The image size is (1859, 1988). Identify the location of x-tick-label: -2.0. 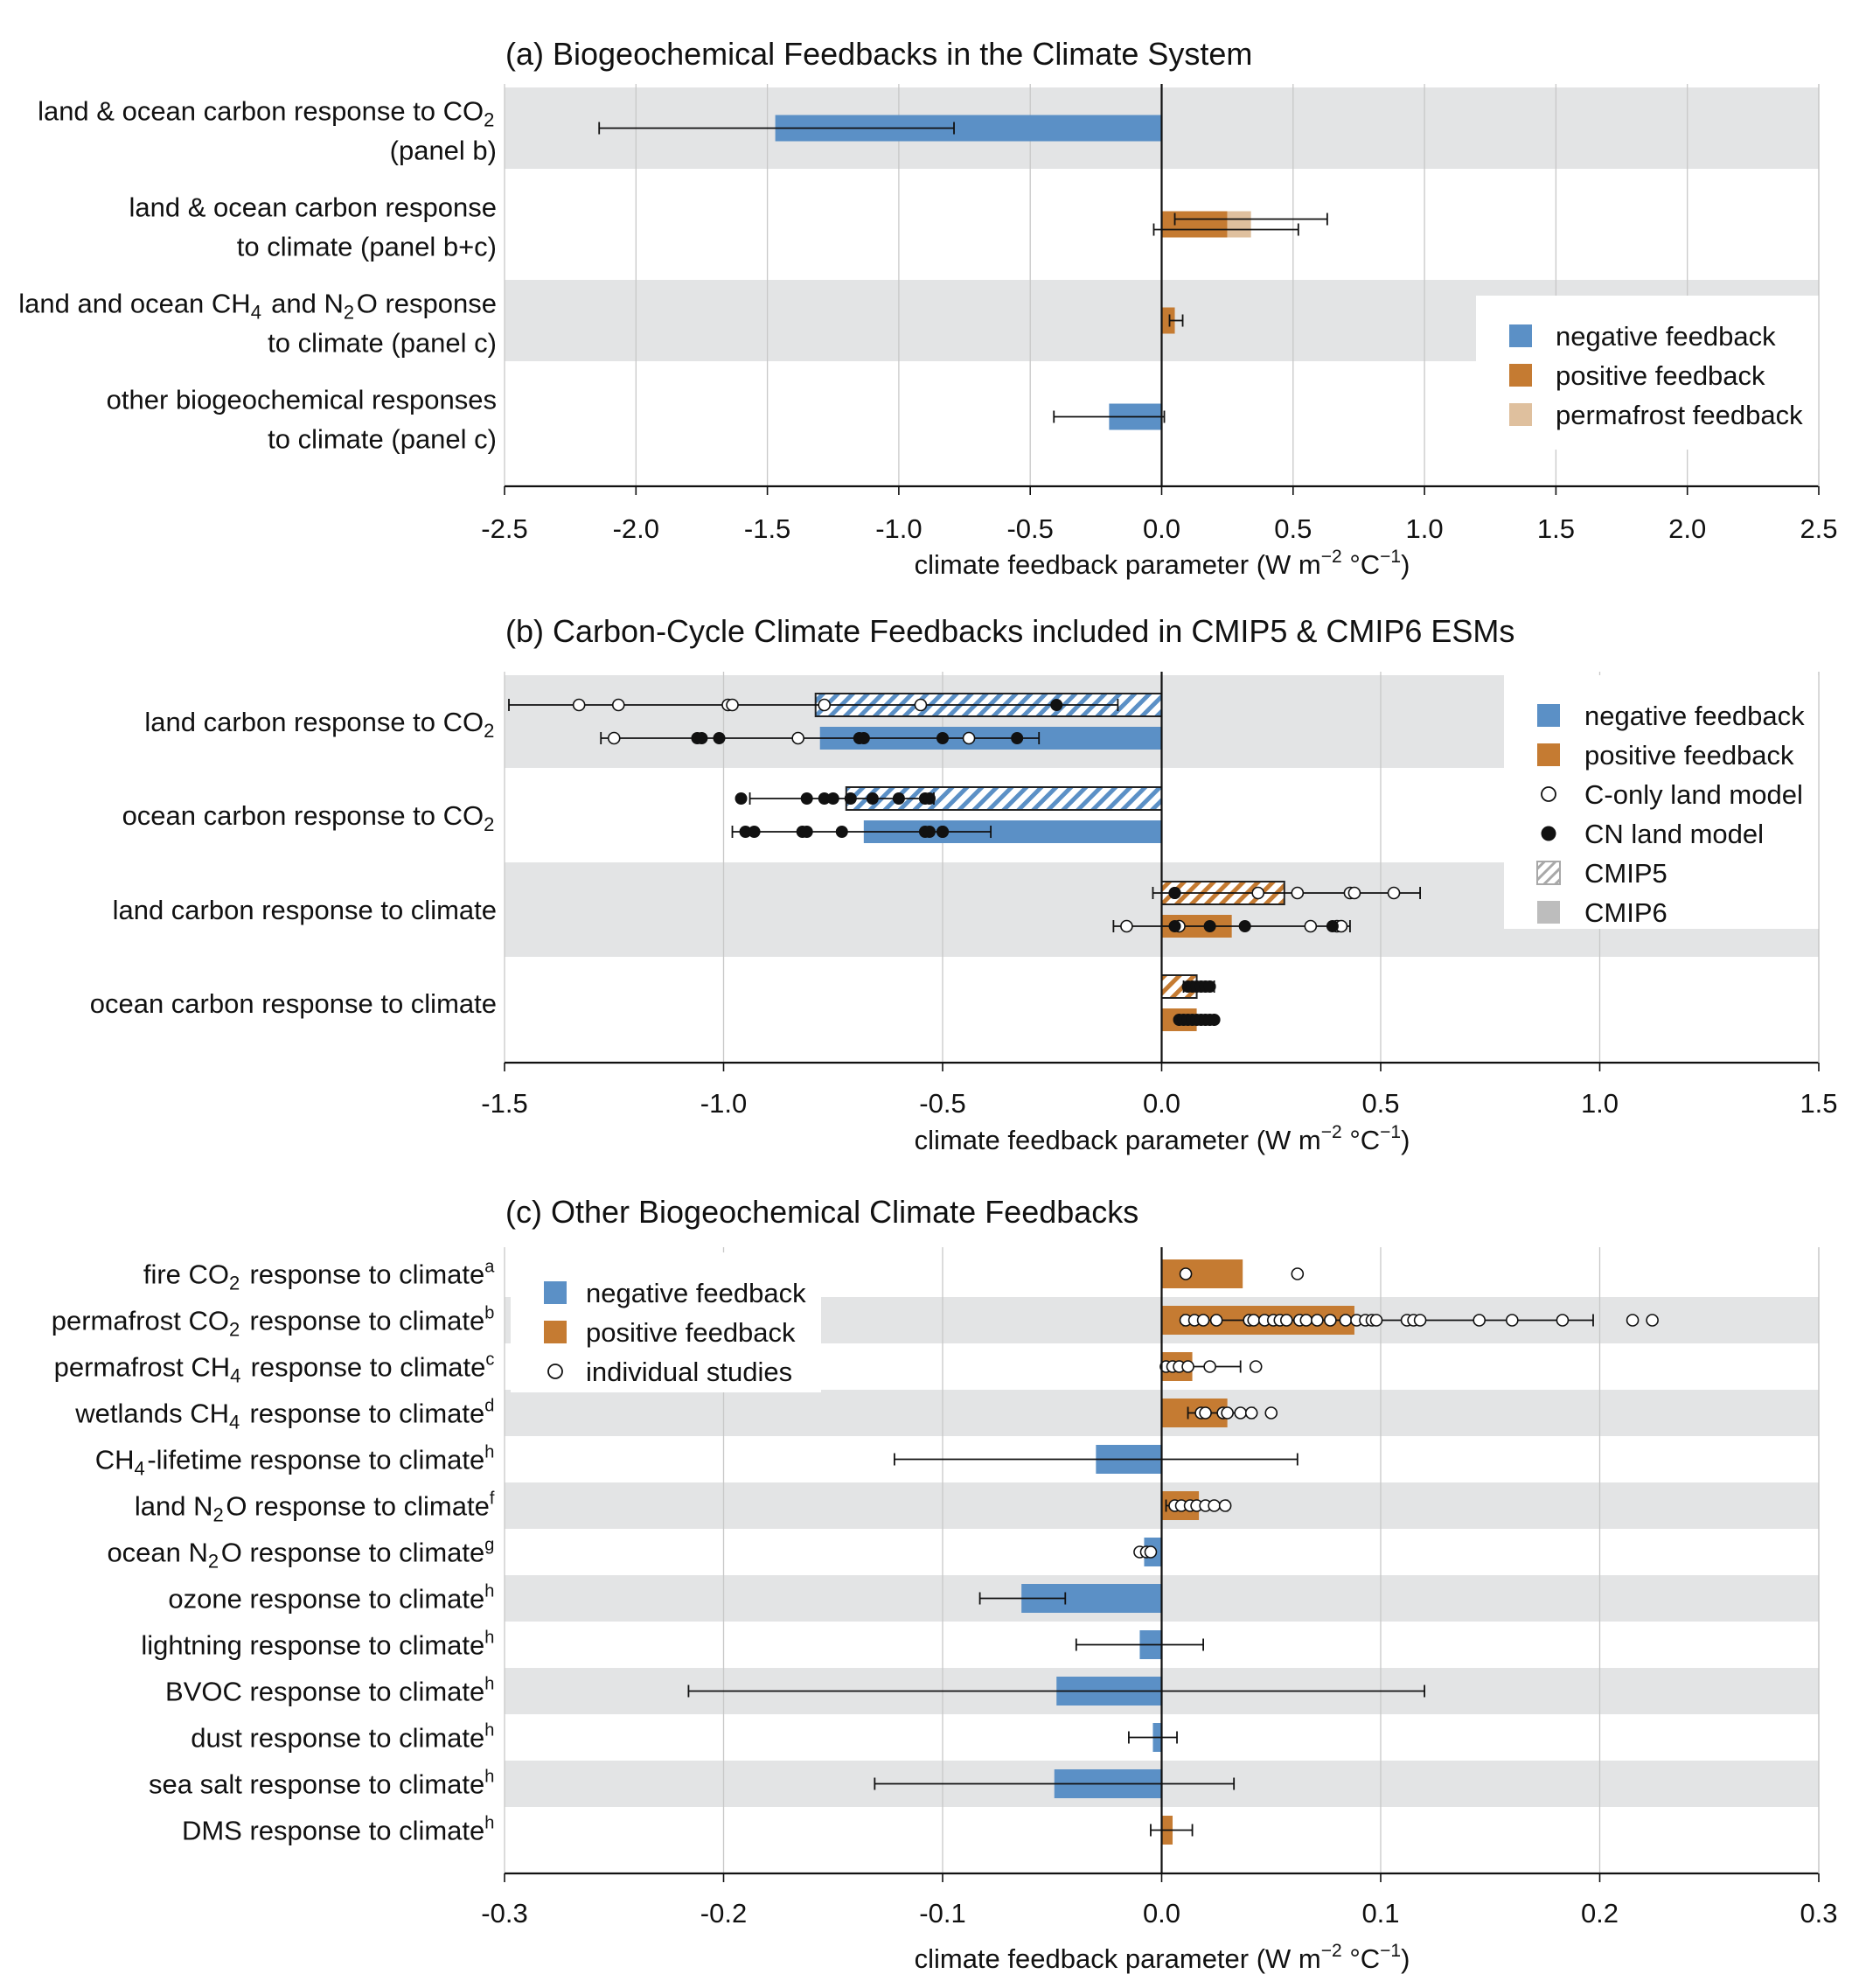
(636, 528).